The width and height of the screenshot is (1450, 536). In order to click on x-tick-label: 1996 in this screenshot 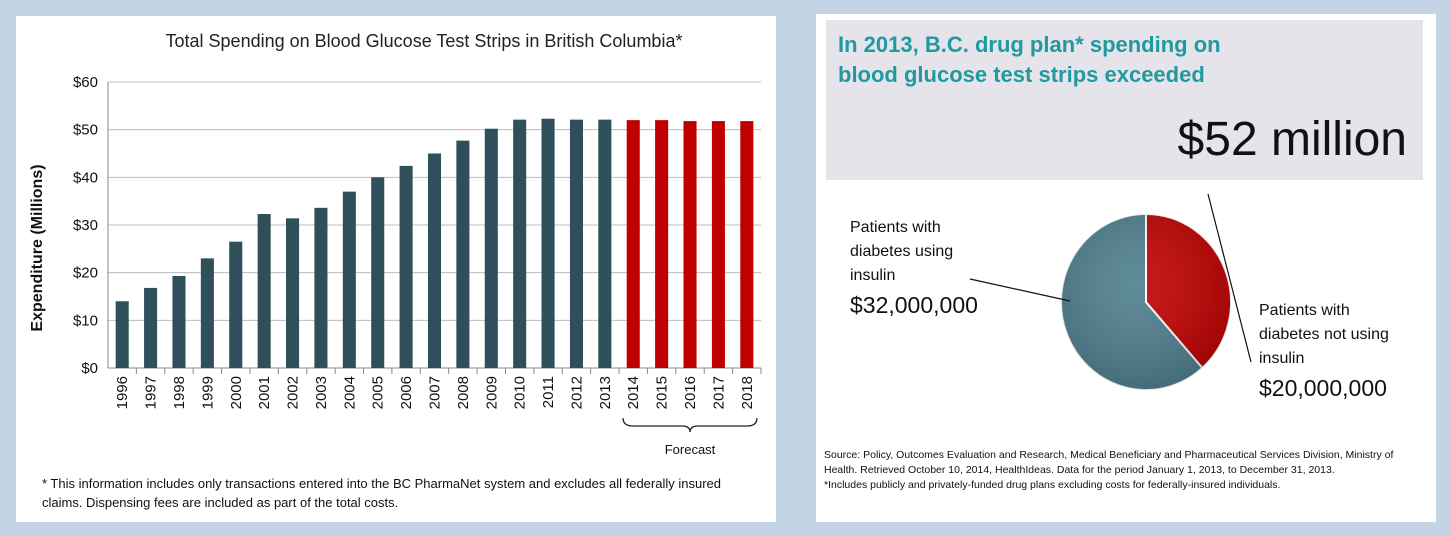, I will do `click(122, 392)`.